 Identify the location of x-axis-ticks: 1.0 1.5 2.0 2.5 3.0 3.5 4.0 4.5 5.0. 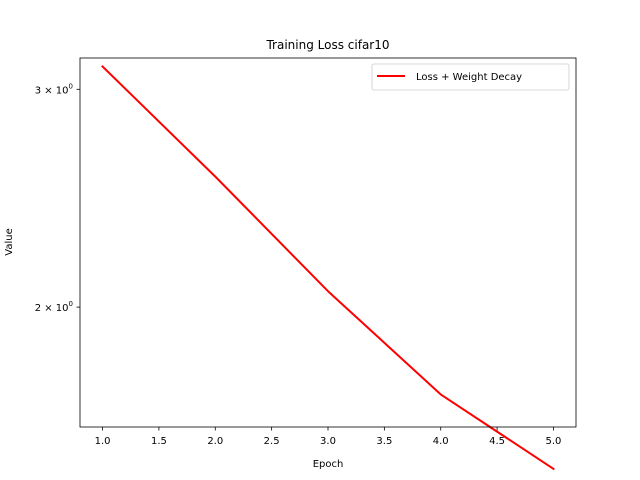
(328, 437).